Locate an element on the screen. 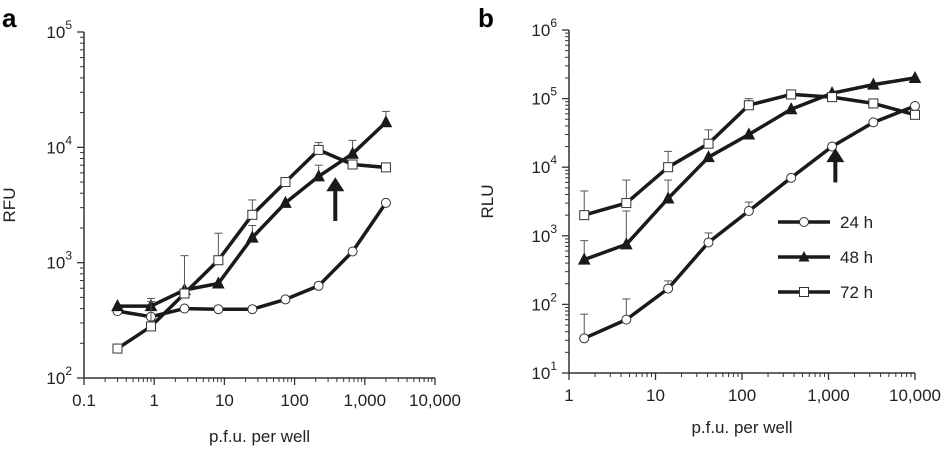  legend-label: 48 h is located at coordinates (856, 257).